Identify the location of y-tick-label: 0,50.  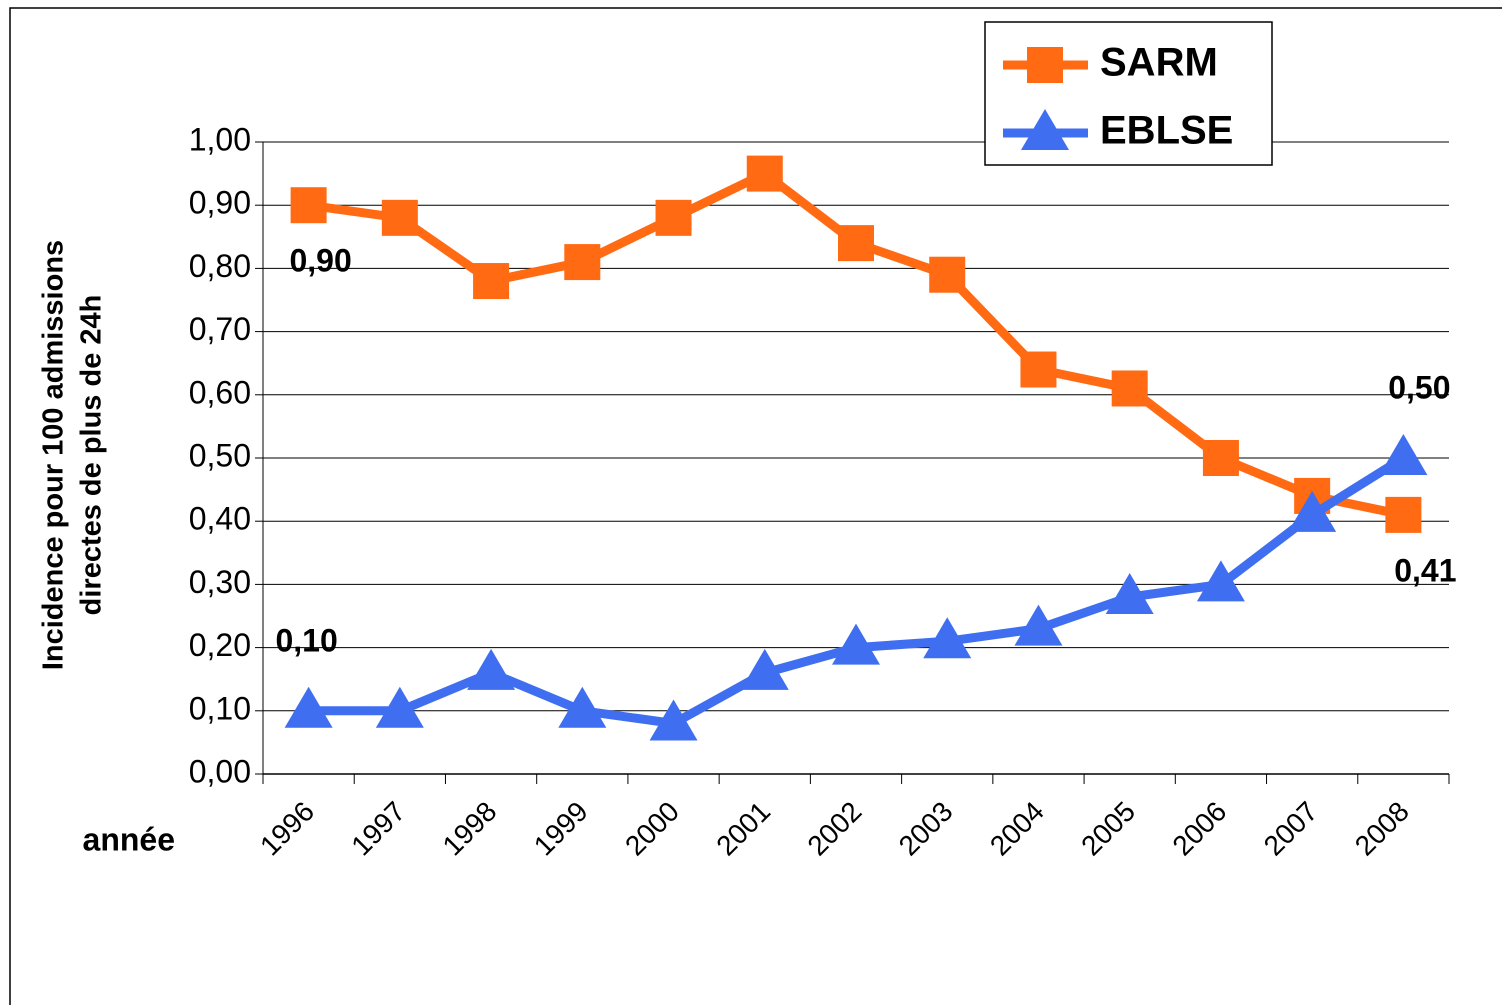
(220, 455).